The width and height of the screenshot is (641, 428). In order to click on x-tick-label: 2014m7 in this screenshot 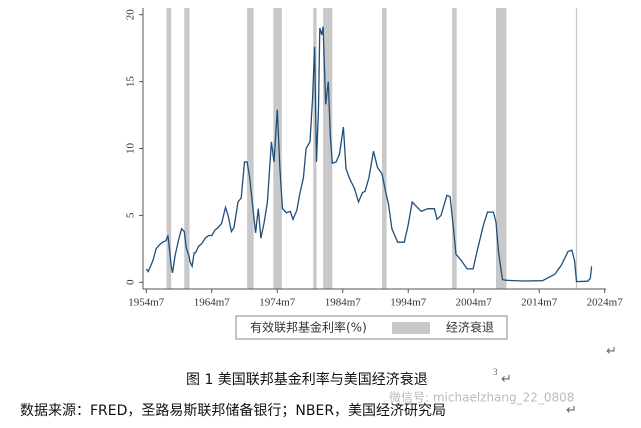, I will do `click(539, 303)`.